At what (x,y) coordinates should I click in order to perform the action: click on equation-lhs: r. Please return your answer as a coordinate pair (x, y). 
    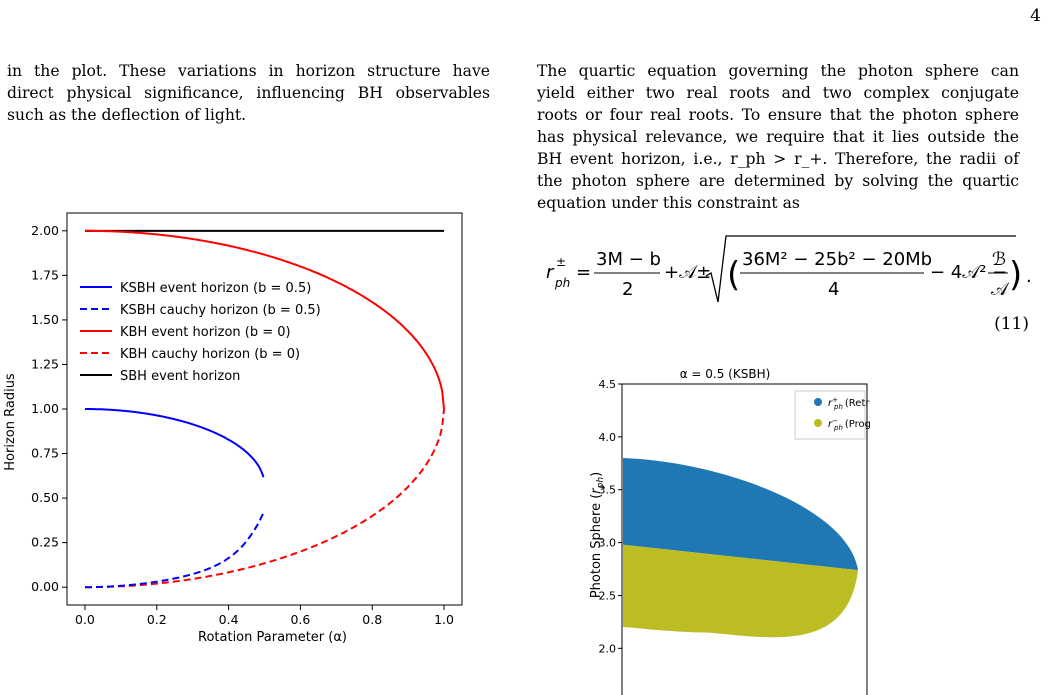
    Looking at the image, I should click on (550, 272).